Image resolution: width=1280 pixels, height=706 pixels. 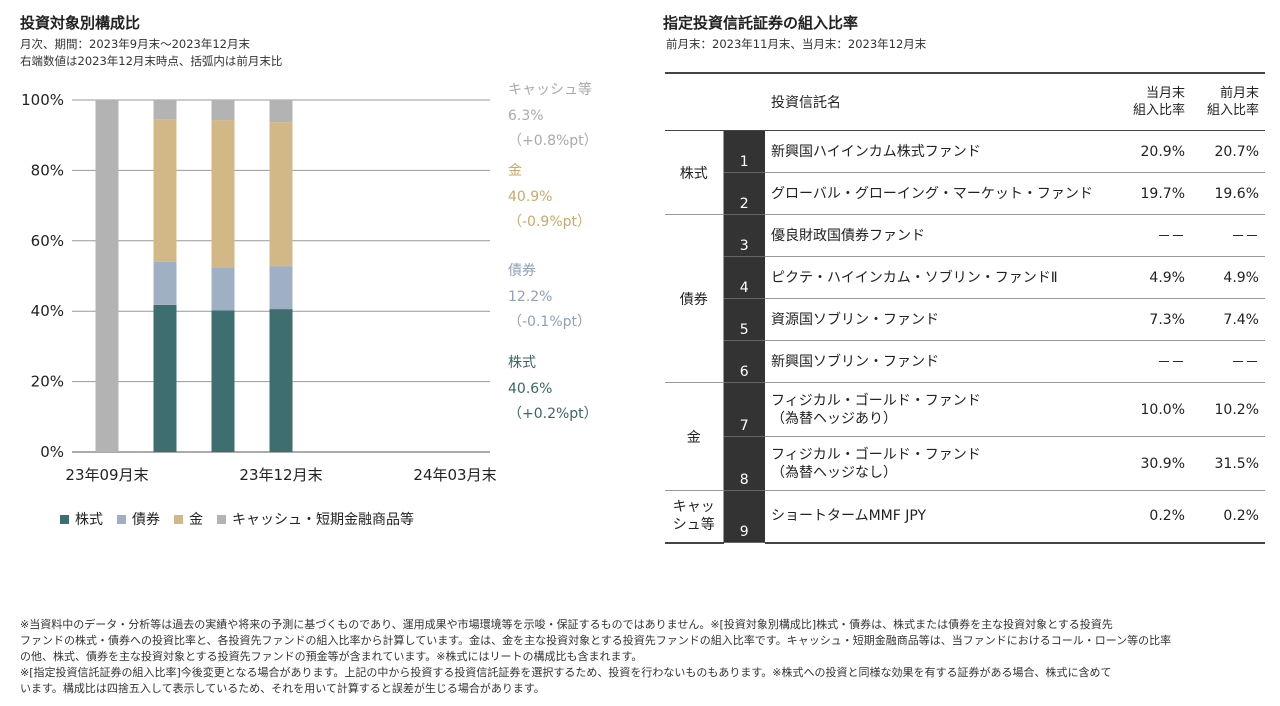 I want to click on legend-item: 株式, so click(x=81, y=519).